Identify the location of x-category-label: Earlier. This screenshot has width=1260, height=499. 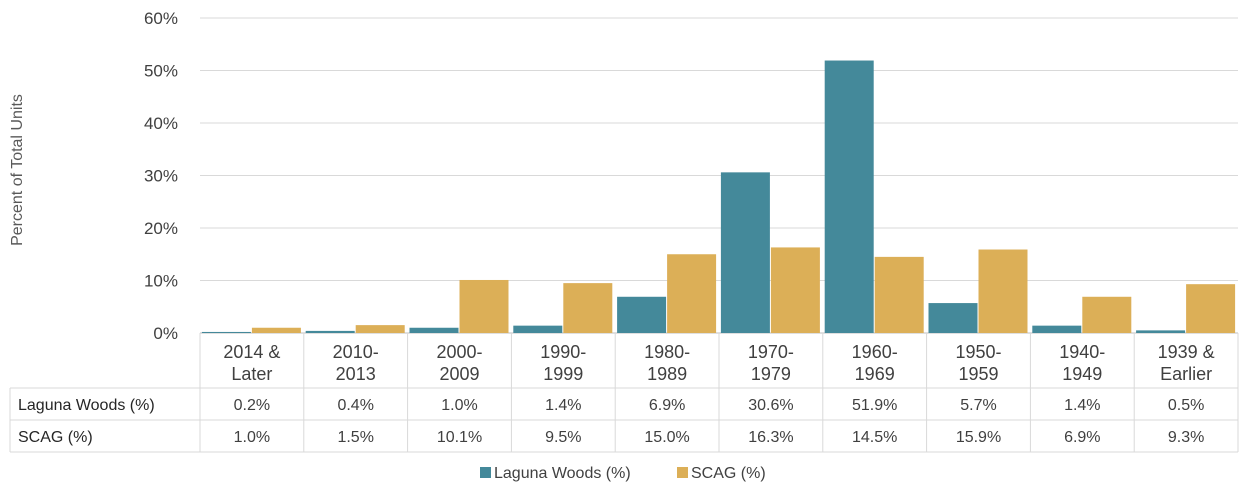
(1186, 374).